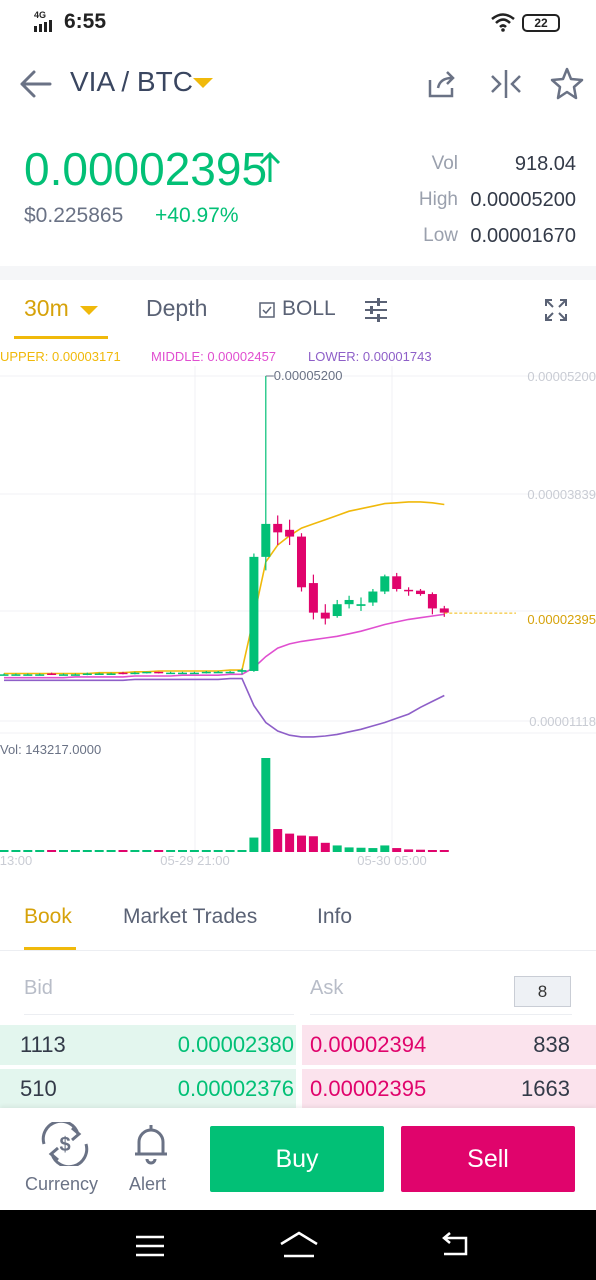  Describe the element at coordinates (151, 1144) in the screenshot. I see `bell-icon` at that location.